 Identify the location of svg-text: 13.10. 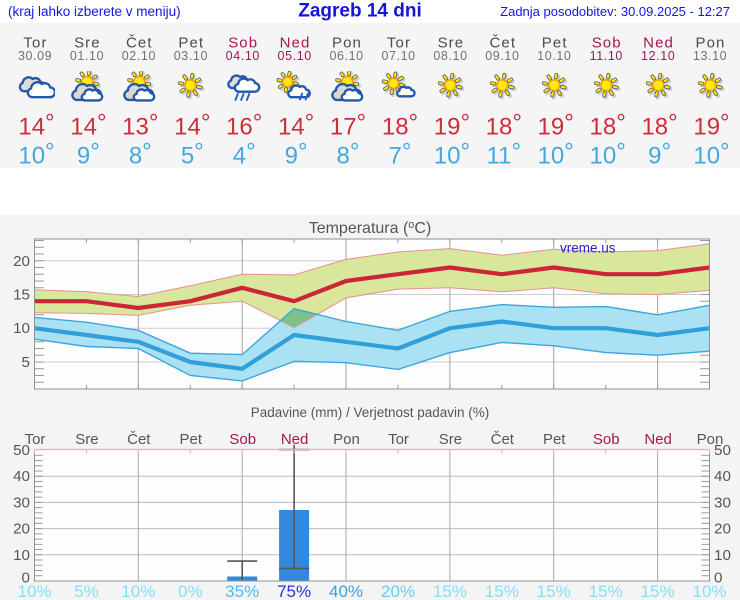
(710, 56).